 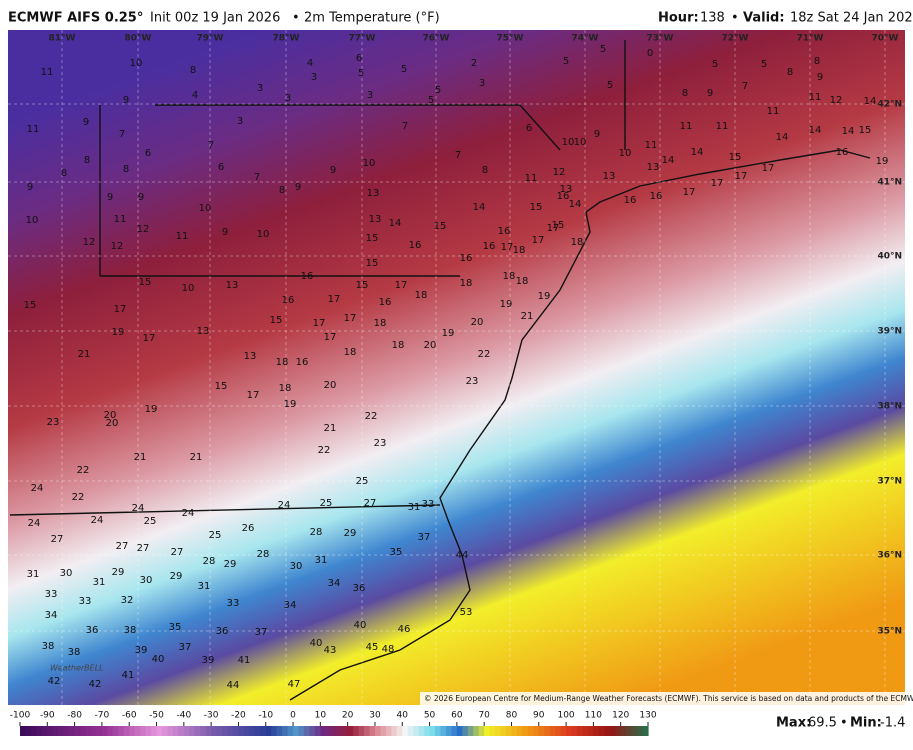 I want to click on lat-label: 36°N, so click(x=889, y=556).